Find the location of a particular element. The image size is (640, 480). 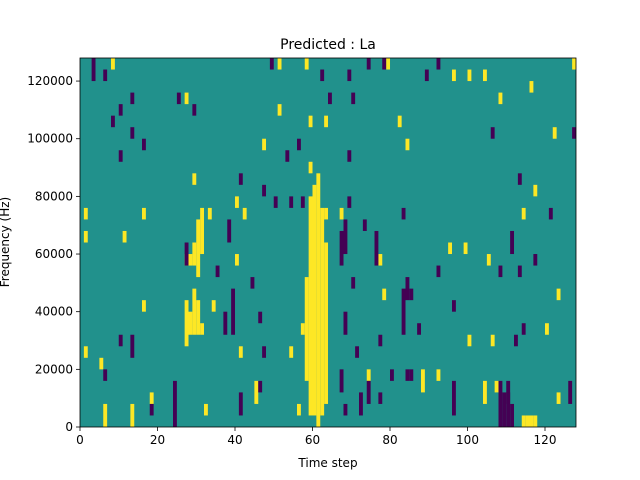

y-axis-label: Frequency (Hz) is located at coordinates (6, 242).